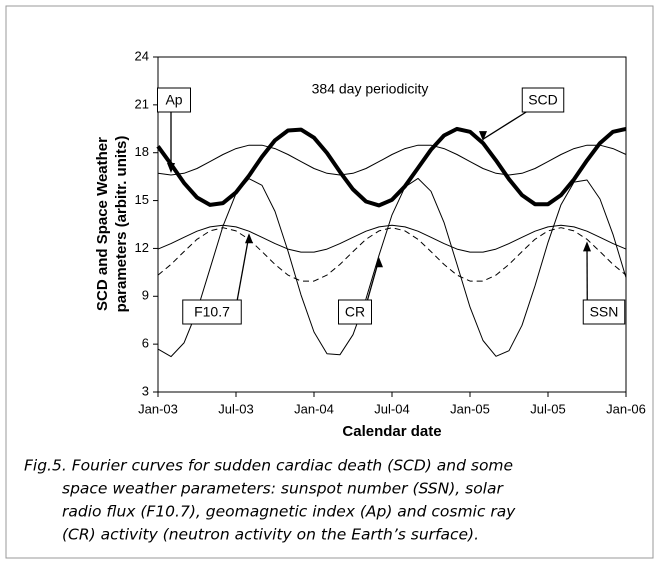 The image size is (659, 566). I want to click on y-tick-label: 18, so click(142, 151).